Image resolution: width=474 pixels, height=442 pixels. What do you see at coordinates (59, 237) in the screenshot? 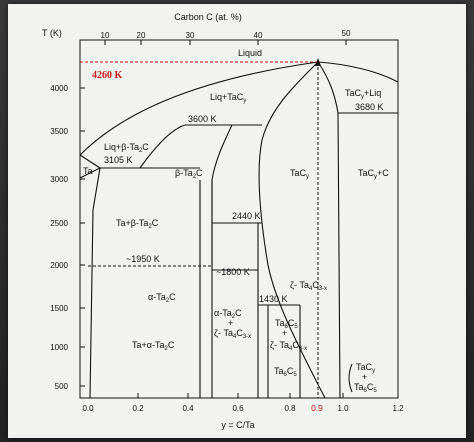
I see `y-axis-ticks: 4000 3500 3000 2500 2000 1500 1000 500` at bounding box center [59, 237].